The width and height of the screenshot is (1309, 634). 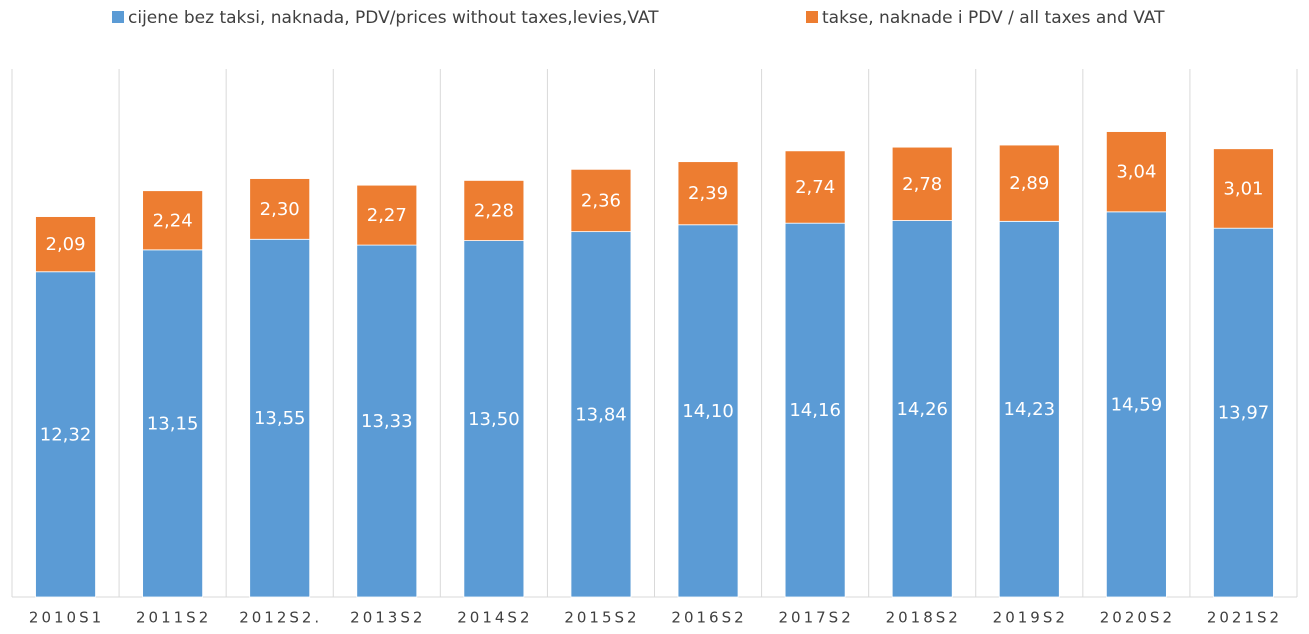 I want to click on data-label: 14,59, so click(x=1137, y=404).